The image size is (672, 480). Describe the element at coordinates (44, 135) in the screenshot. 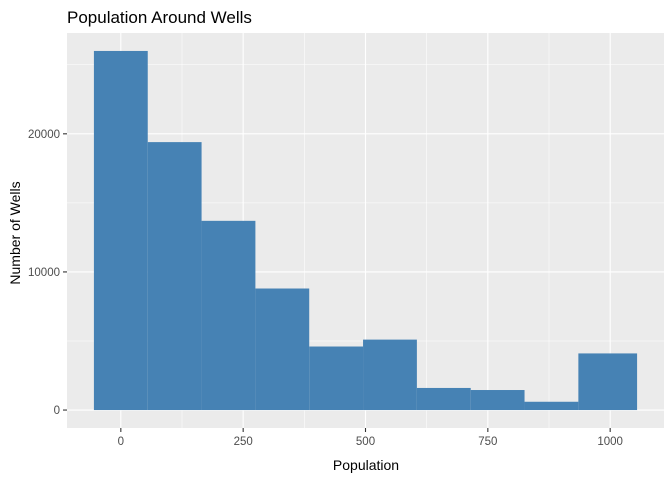

I see `y-tick-label: 20000` at that location.